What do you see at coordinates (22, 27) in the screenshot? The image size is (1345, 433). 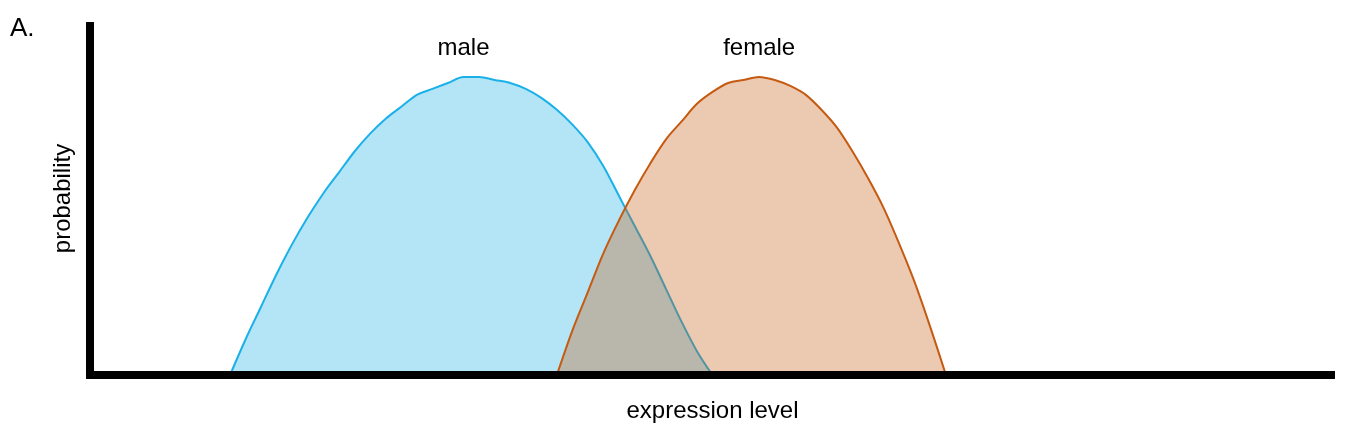 I see `text: A.` at bounding box center [22, 27].